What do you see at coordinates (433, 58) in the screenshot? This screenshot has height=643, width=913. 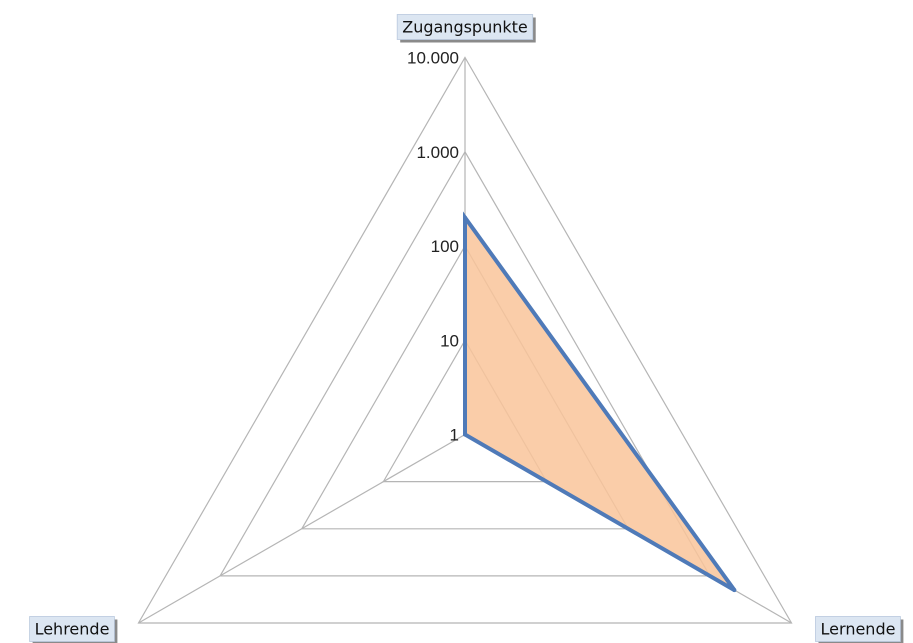 I see `tick-label: 10.000` at bounding box center [433, 58].